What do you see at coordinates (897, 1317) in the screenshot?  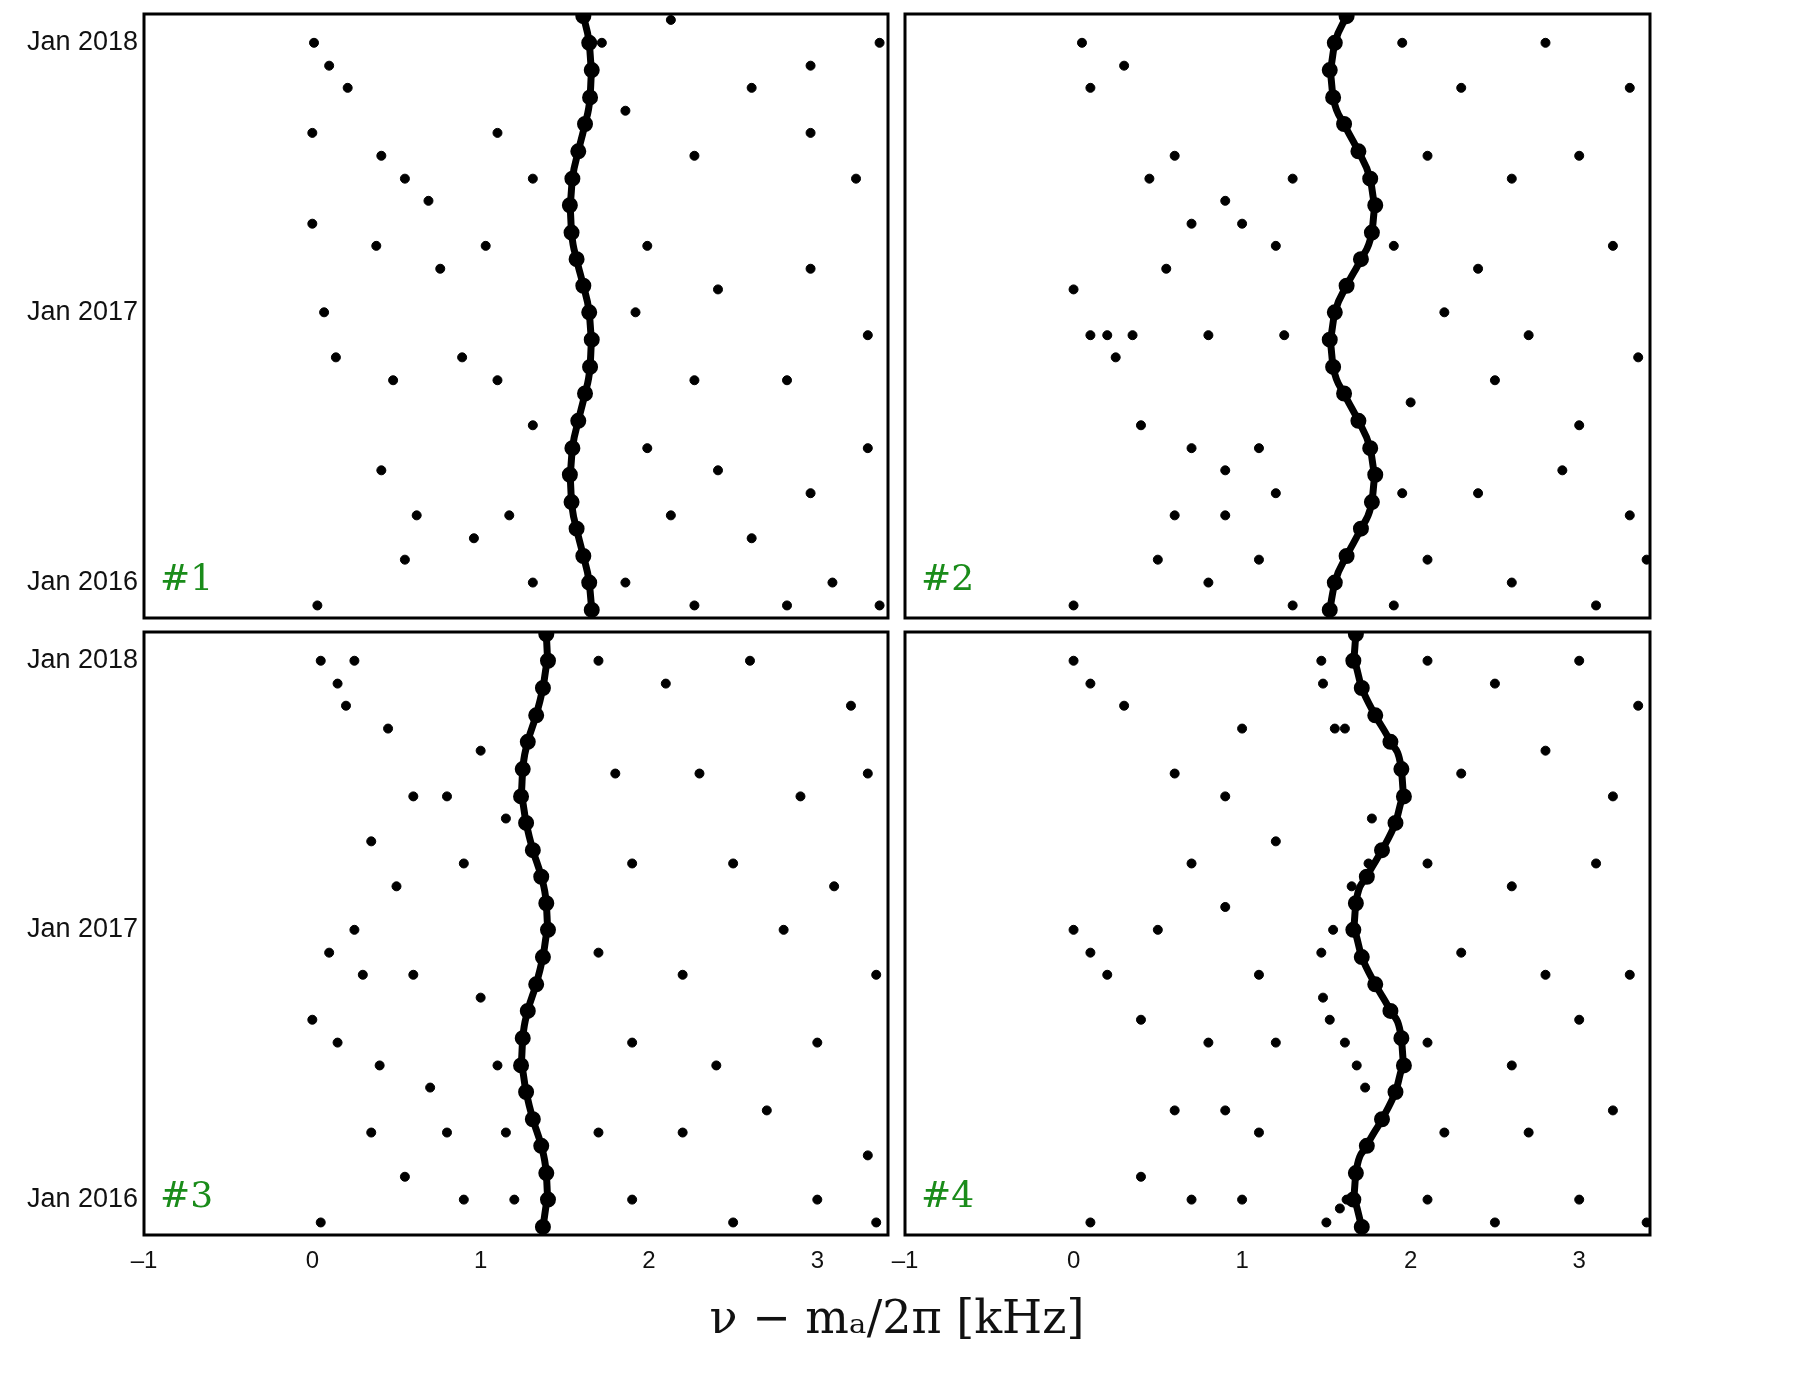 I see `x-axis-title: ν − mₐ/2π [kHz]` at bounding box center [897, 1317].